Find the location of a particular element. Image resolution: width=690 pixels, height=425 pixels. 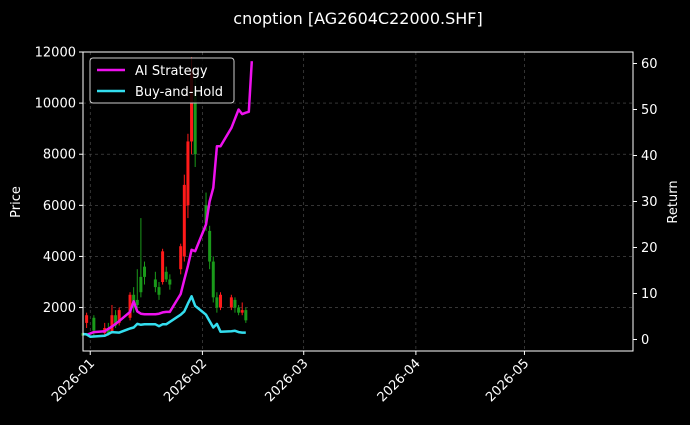

y-axis-left-label: Price is located at coordinates (16, 202).